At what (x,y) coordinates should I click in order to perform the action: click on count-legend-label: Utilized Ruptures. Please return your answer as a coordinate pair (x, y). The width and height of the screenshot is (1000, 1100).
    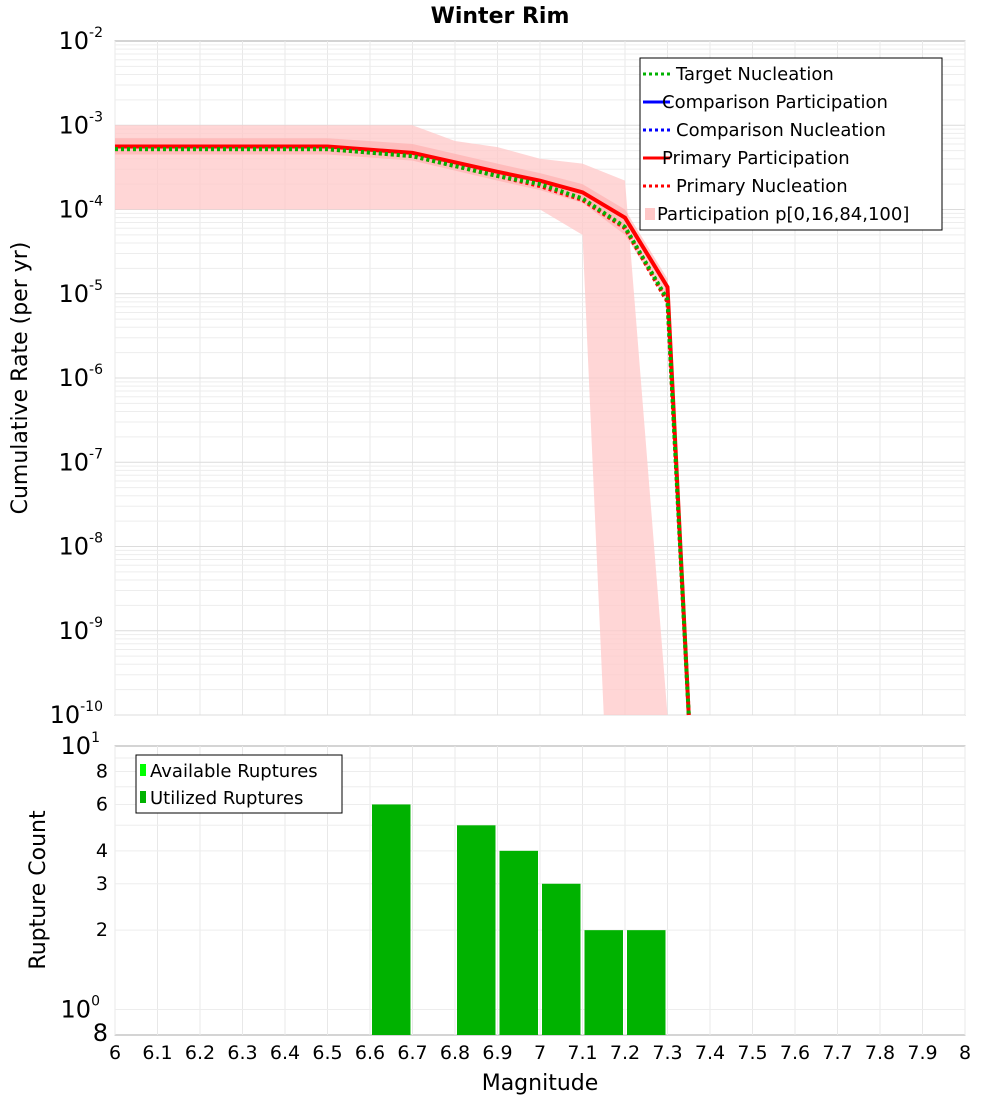
    Looking at the image, I should click on (226, 798).